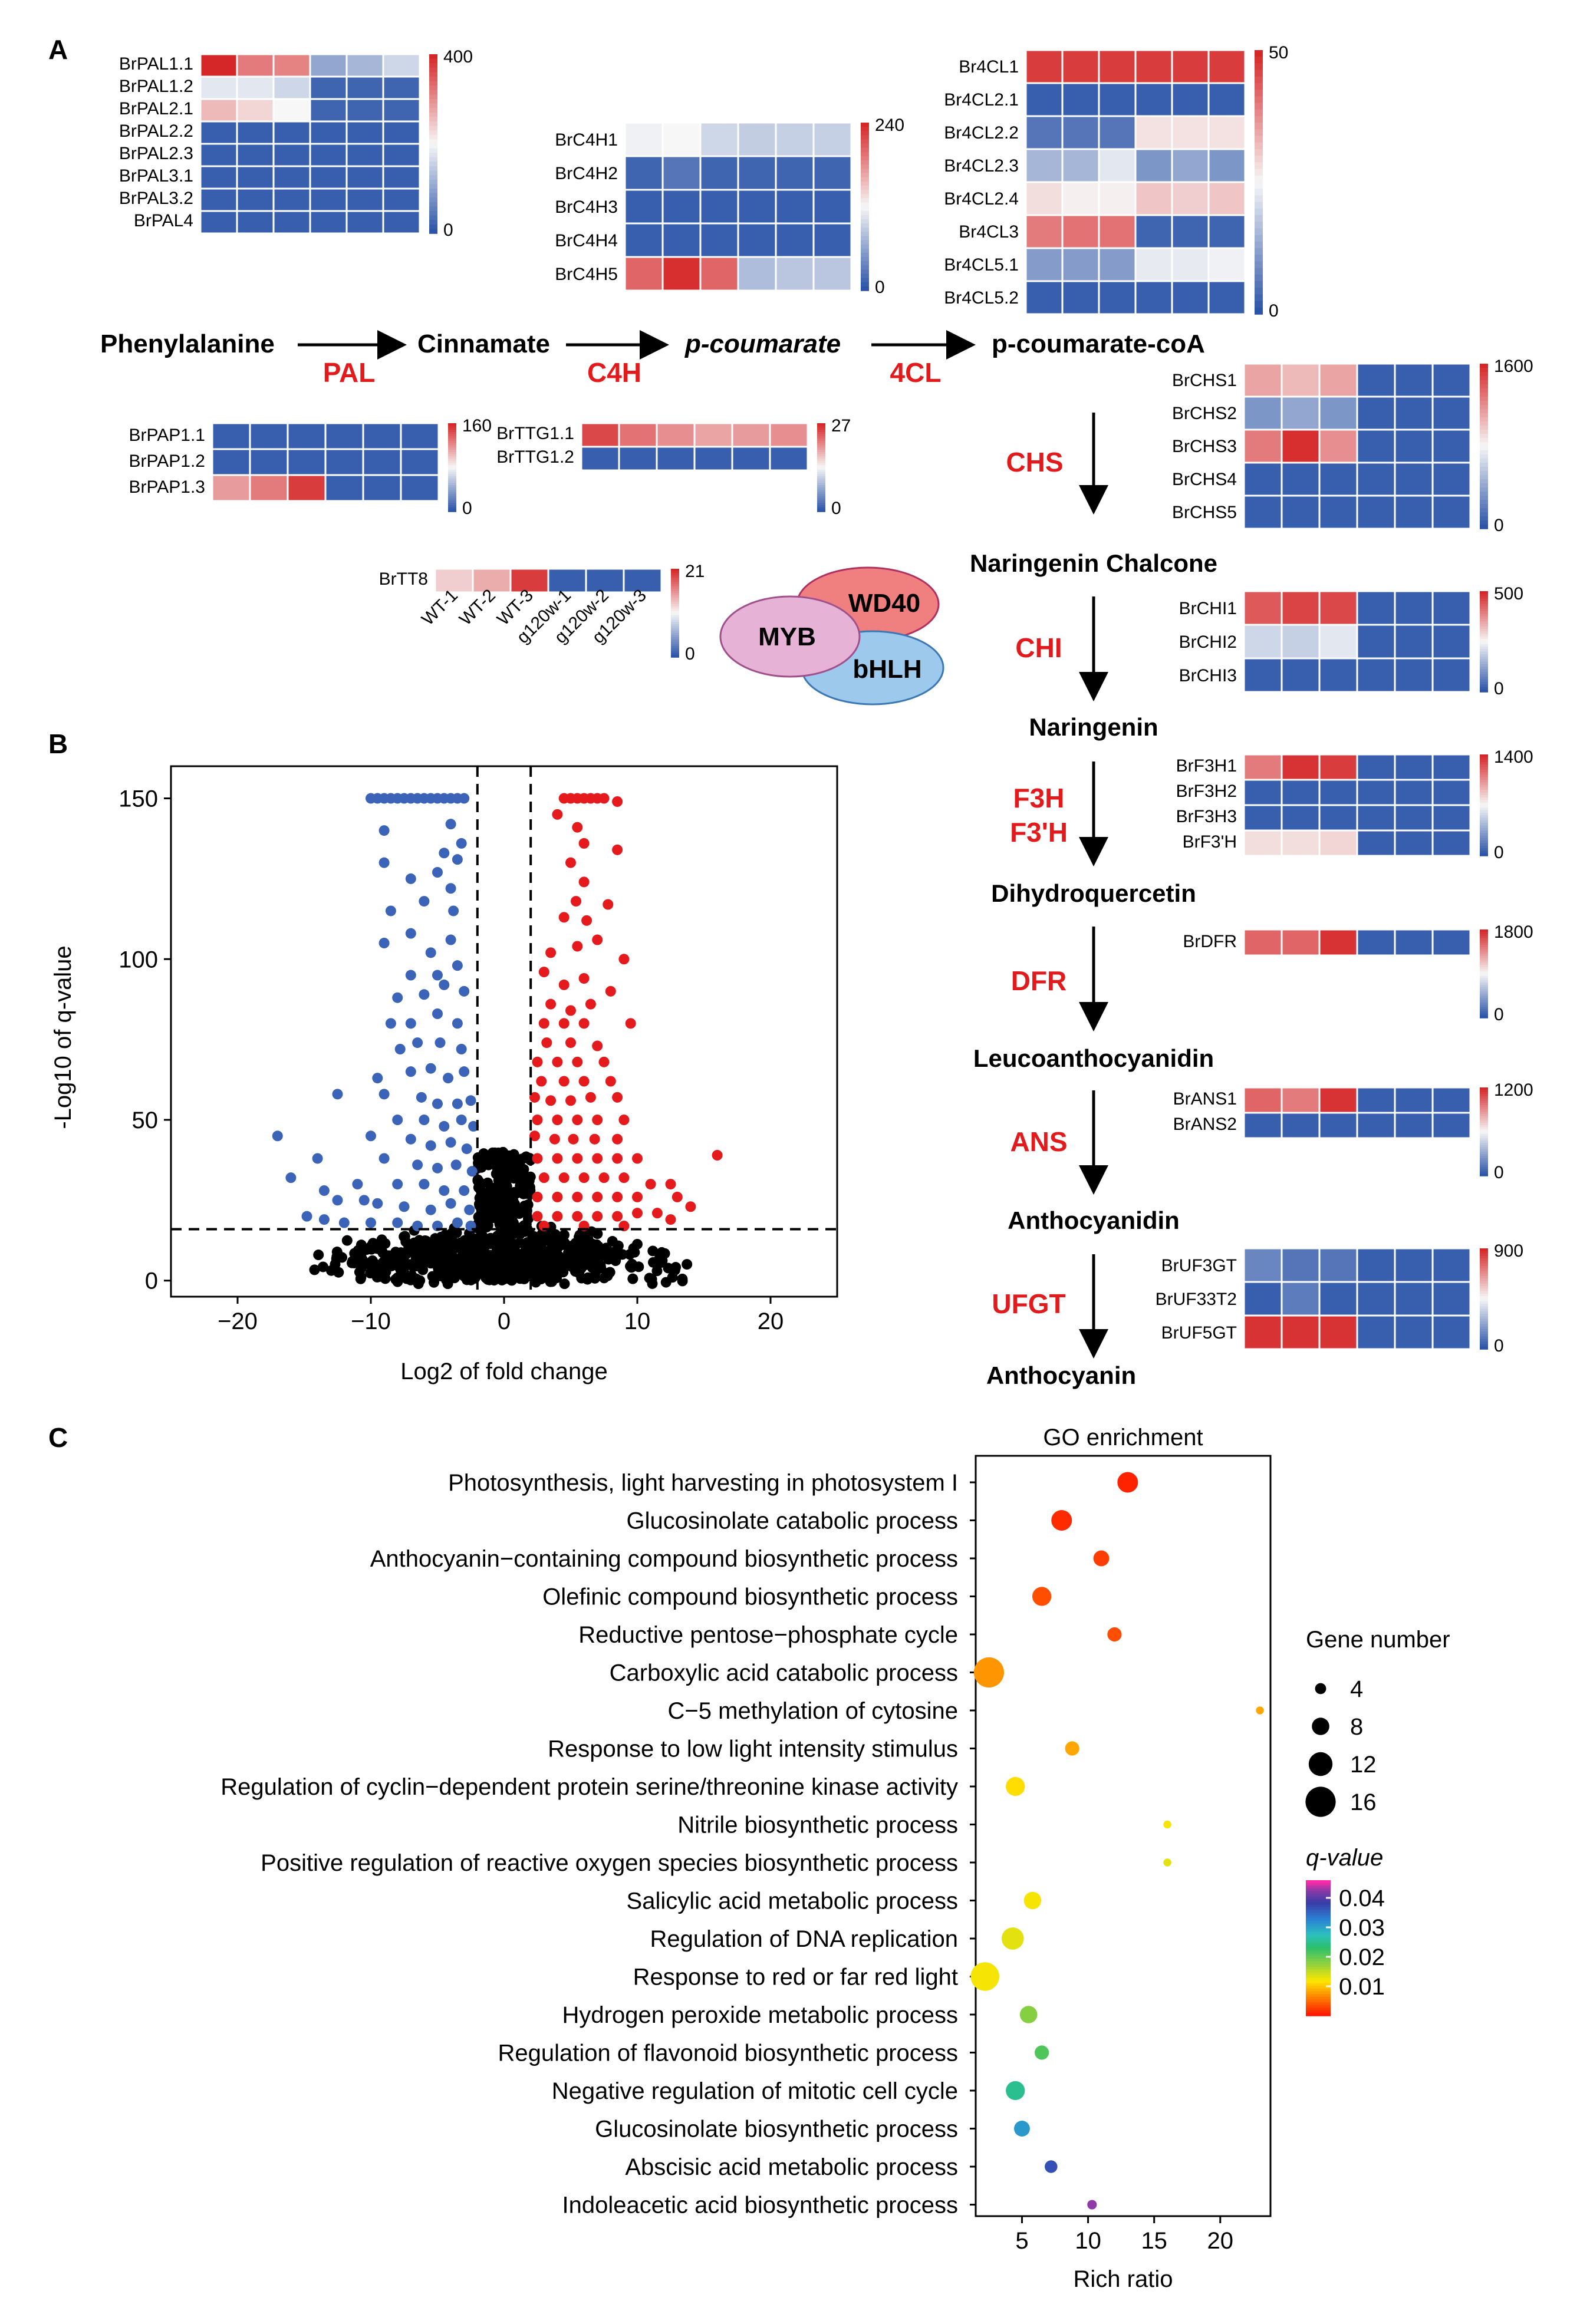  What do you see at coordinates (542, 613) in the screenshot?
I see `heatmap-tt8: BrTT8 21 0` at bounding box center [542, 613].